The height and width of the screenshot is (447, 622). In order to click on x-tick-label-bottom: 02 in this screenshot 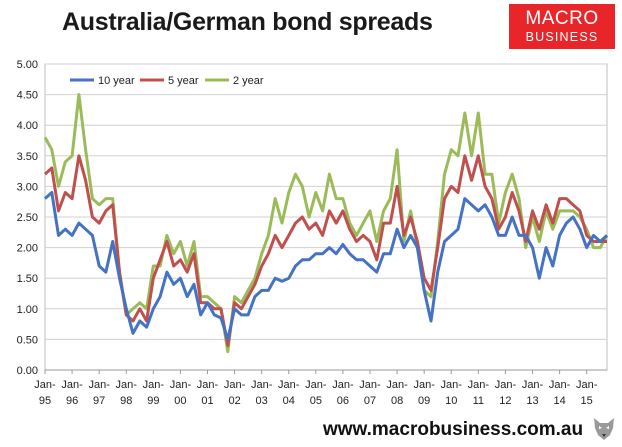, I will do `click(234, 401)`.